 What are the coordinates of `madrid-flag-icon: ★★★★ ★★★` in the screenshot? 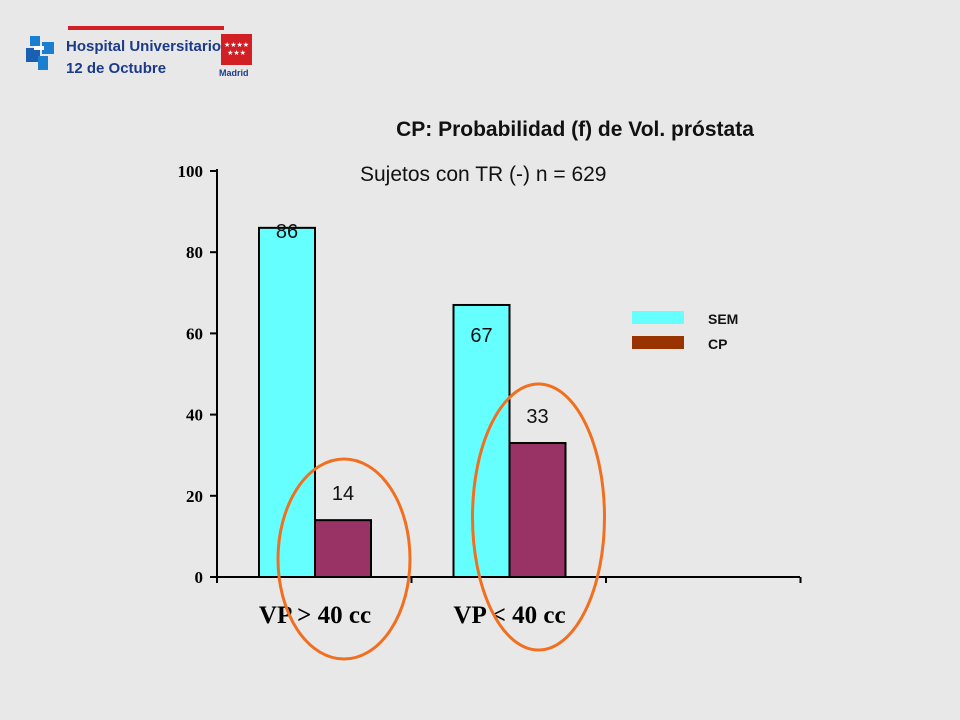 It's located at (236, 49).